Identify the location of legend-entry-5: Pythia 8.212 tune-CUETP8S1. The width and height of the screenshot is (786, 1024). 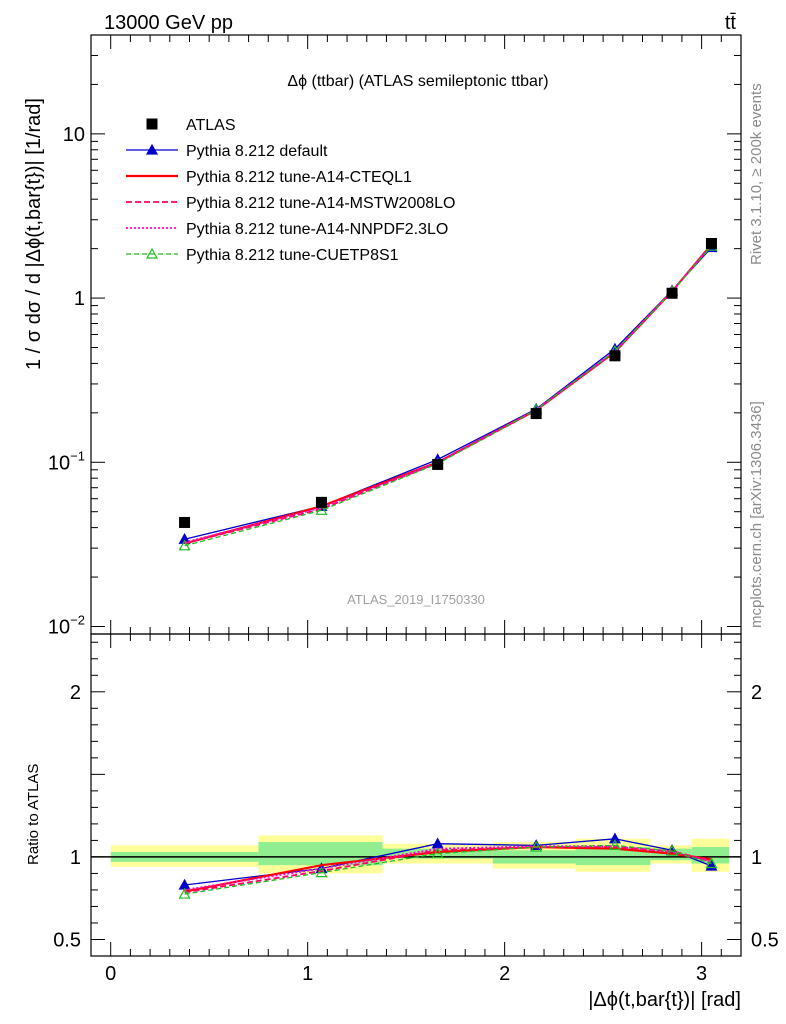
(262, 255).